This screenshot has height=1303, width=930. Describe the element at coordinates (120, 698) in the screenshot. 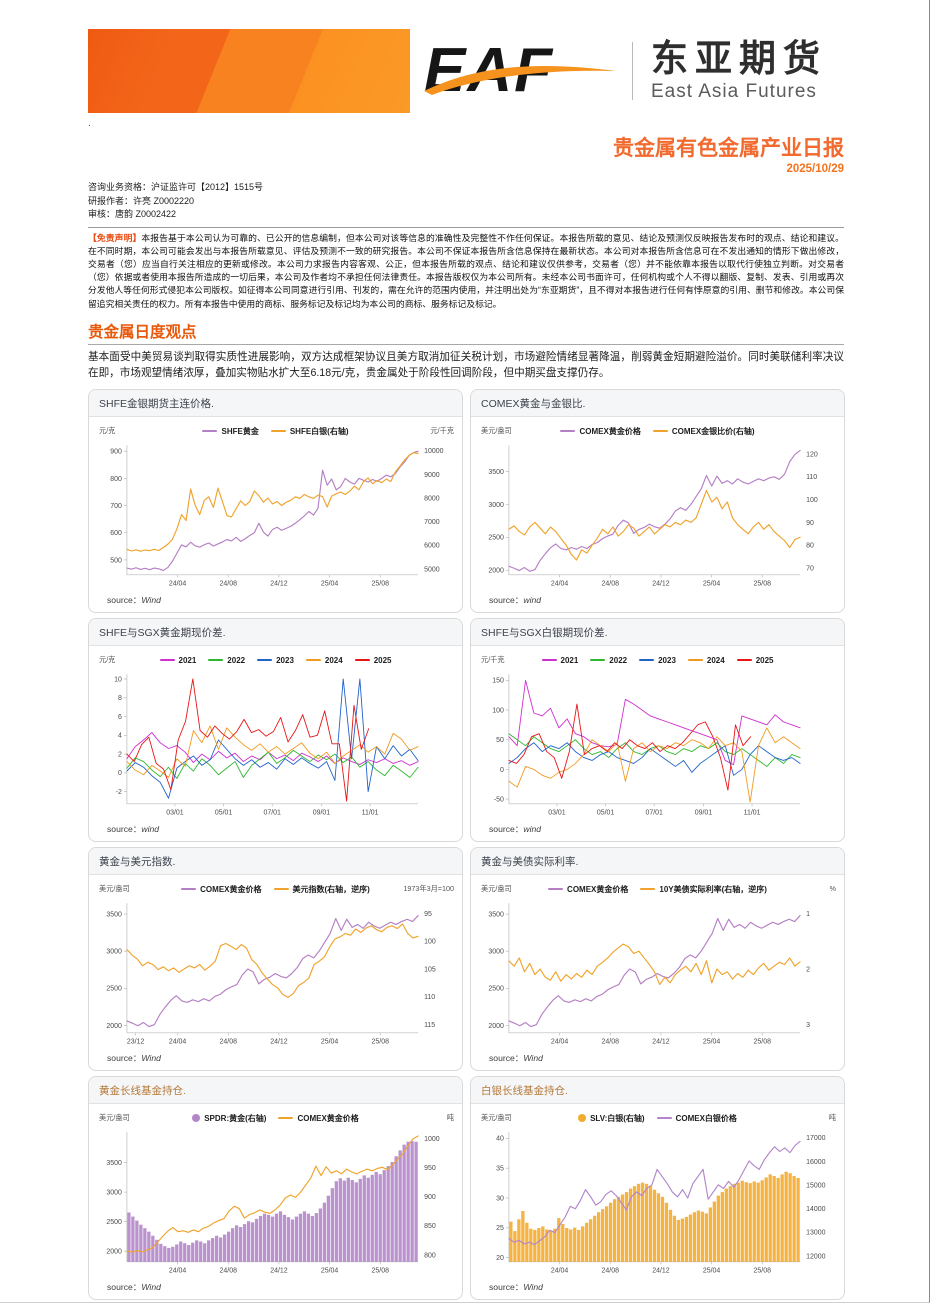

I see `svg-text: 8` at that location.